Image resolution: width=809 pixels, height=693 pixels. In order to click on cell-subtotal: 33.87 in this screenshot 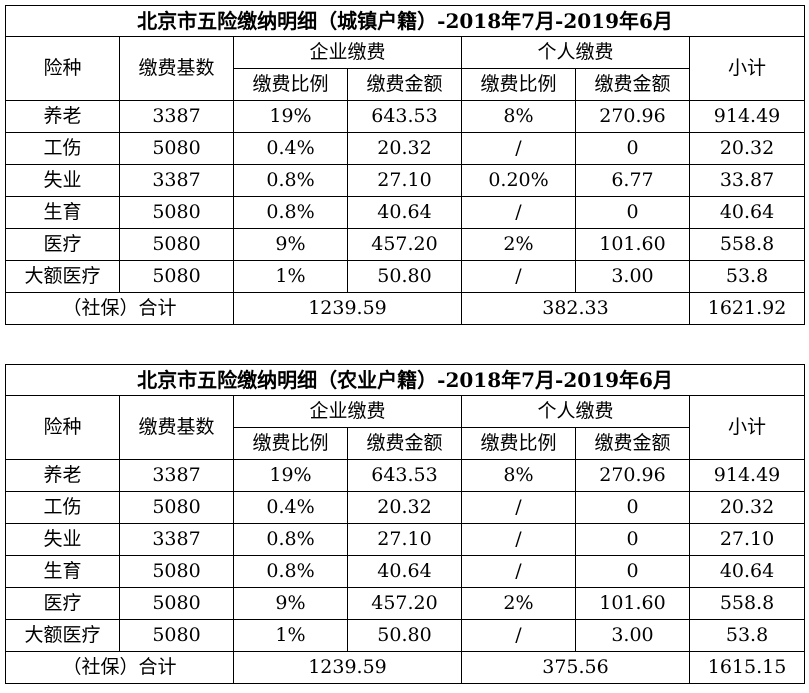, I will do `click(747, 180)`.